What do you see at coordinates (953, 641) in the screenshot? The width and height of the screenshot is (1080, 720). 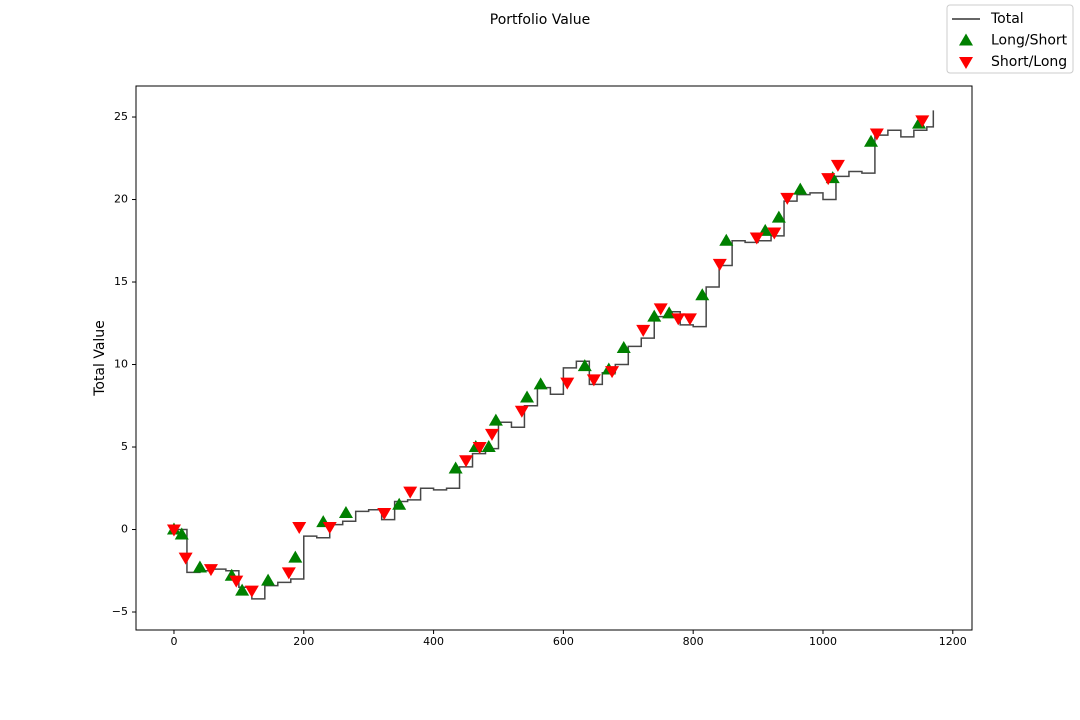 I see `x-tick-label: 1200` at bounding box center [953, 641].